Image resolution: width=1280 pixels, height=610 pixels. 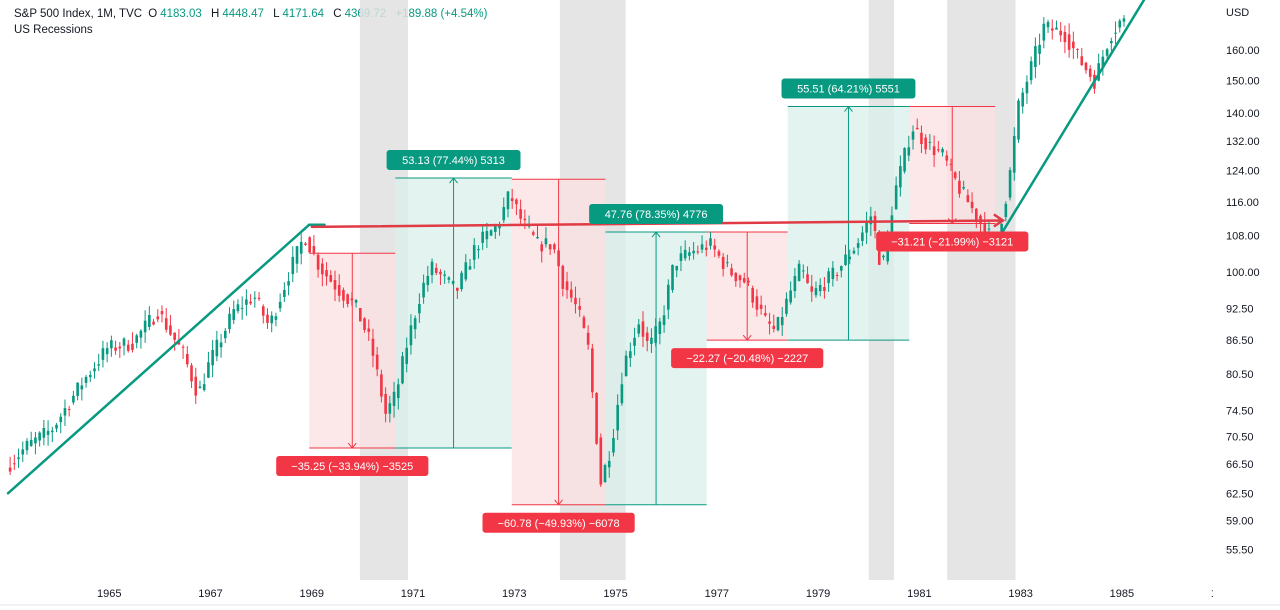 What do you see at coordinates (717, 594) in the screenshot?
I see `x-tick-label: 1977` at bounding box center [717, 594].